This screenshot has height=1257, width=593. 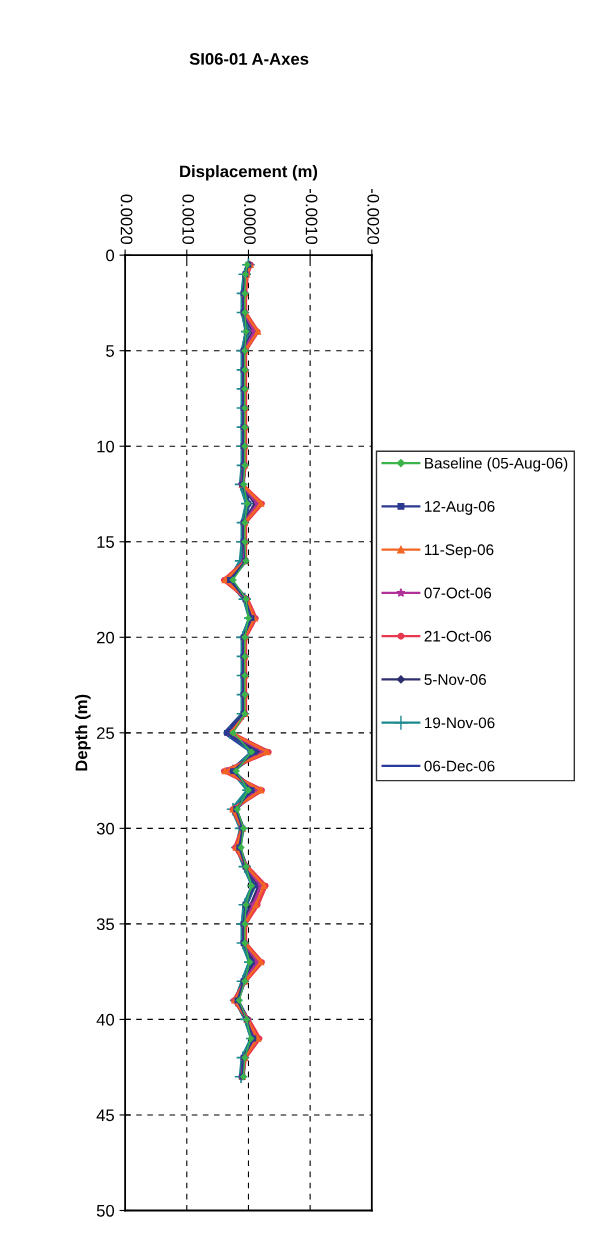 I want to click on y-tick-label: 40, so click(x=105, y=1019).